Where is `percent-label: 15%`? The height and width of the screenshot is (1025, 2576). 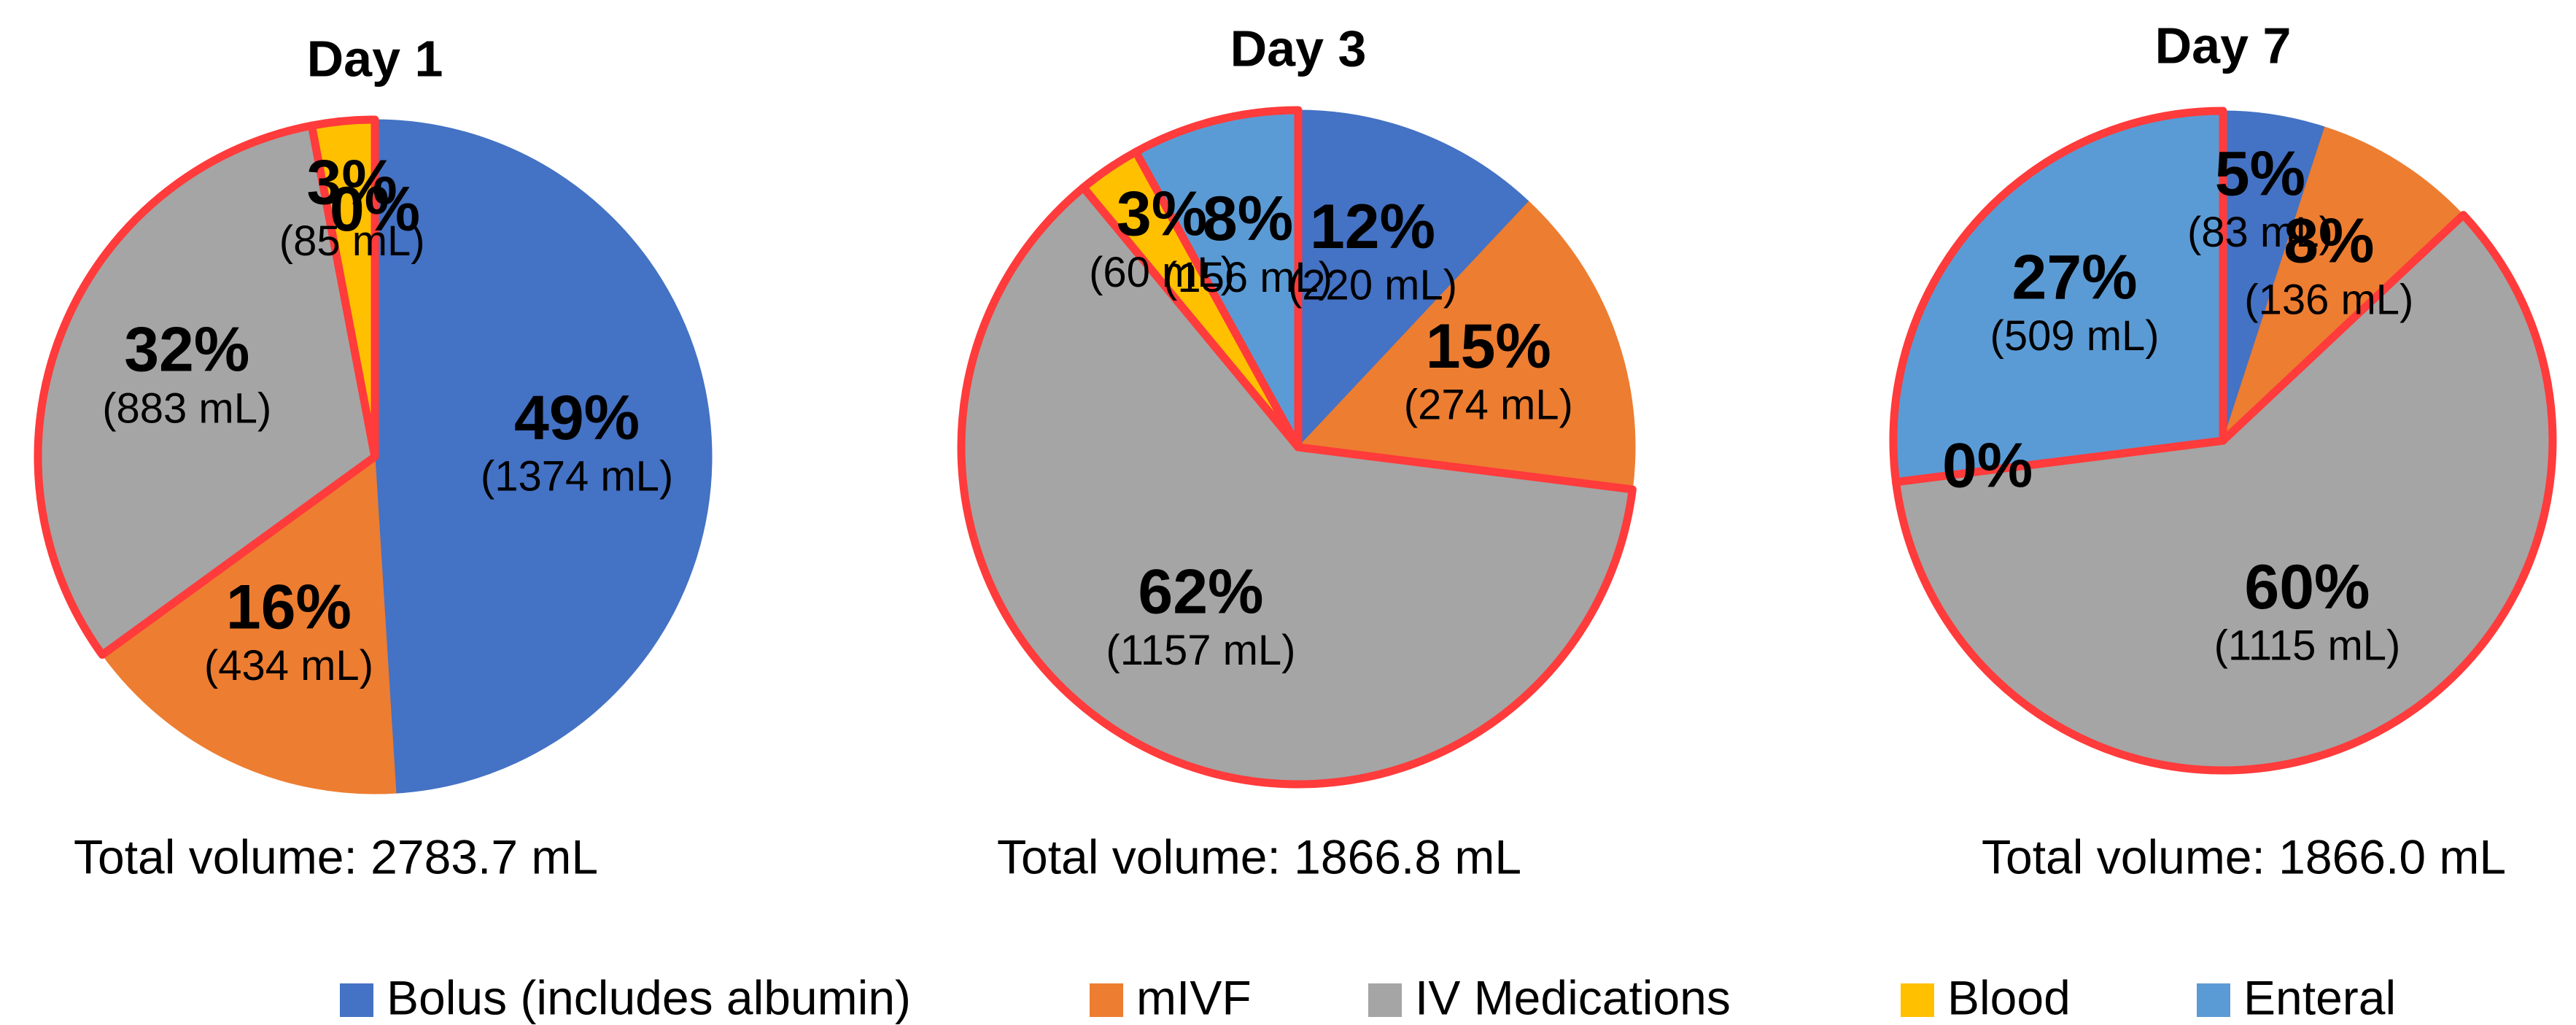 percent-label: 15% is located at coordinates (1489, 347).